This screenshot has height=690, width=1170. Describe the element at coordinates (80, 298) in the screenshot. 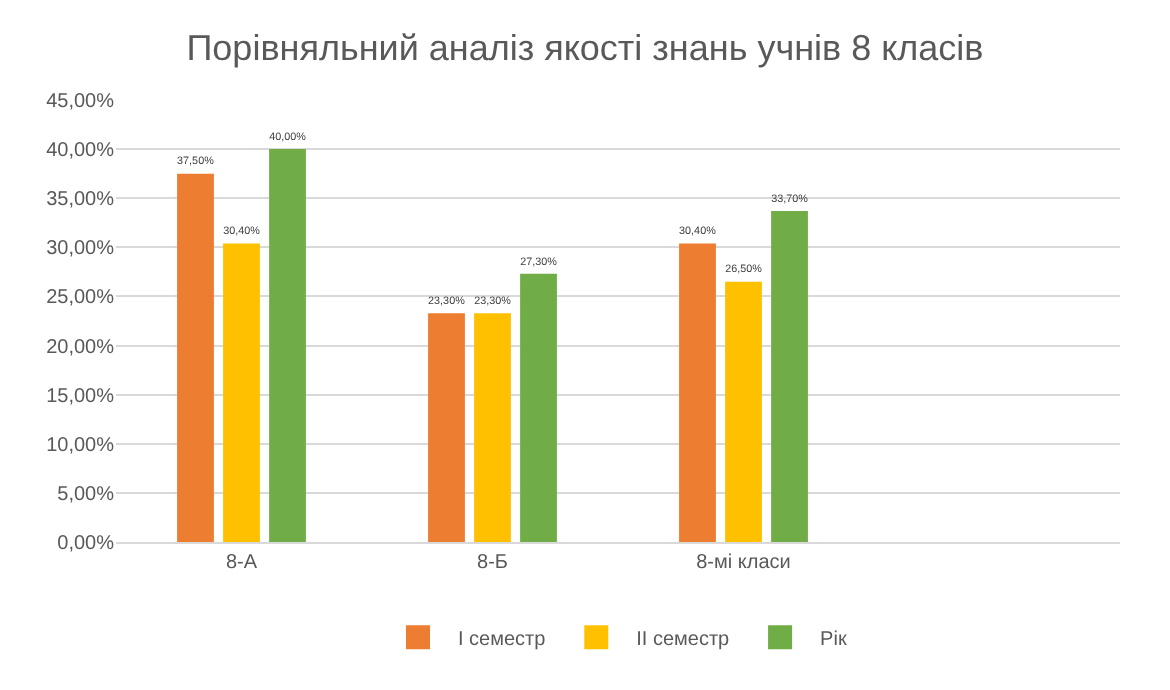

I see `y-tick-label: 25,00%` at that location.